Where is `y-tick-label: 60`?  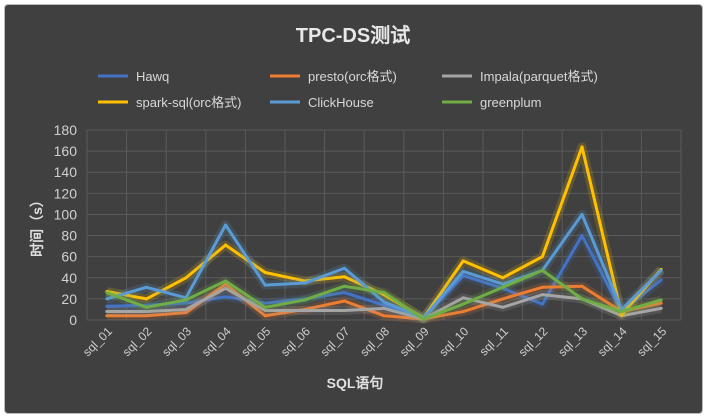 y-tick-label: 60 is located at coordinates (69, 257).